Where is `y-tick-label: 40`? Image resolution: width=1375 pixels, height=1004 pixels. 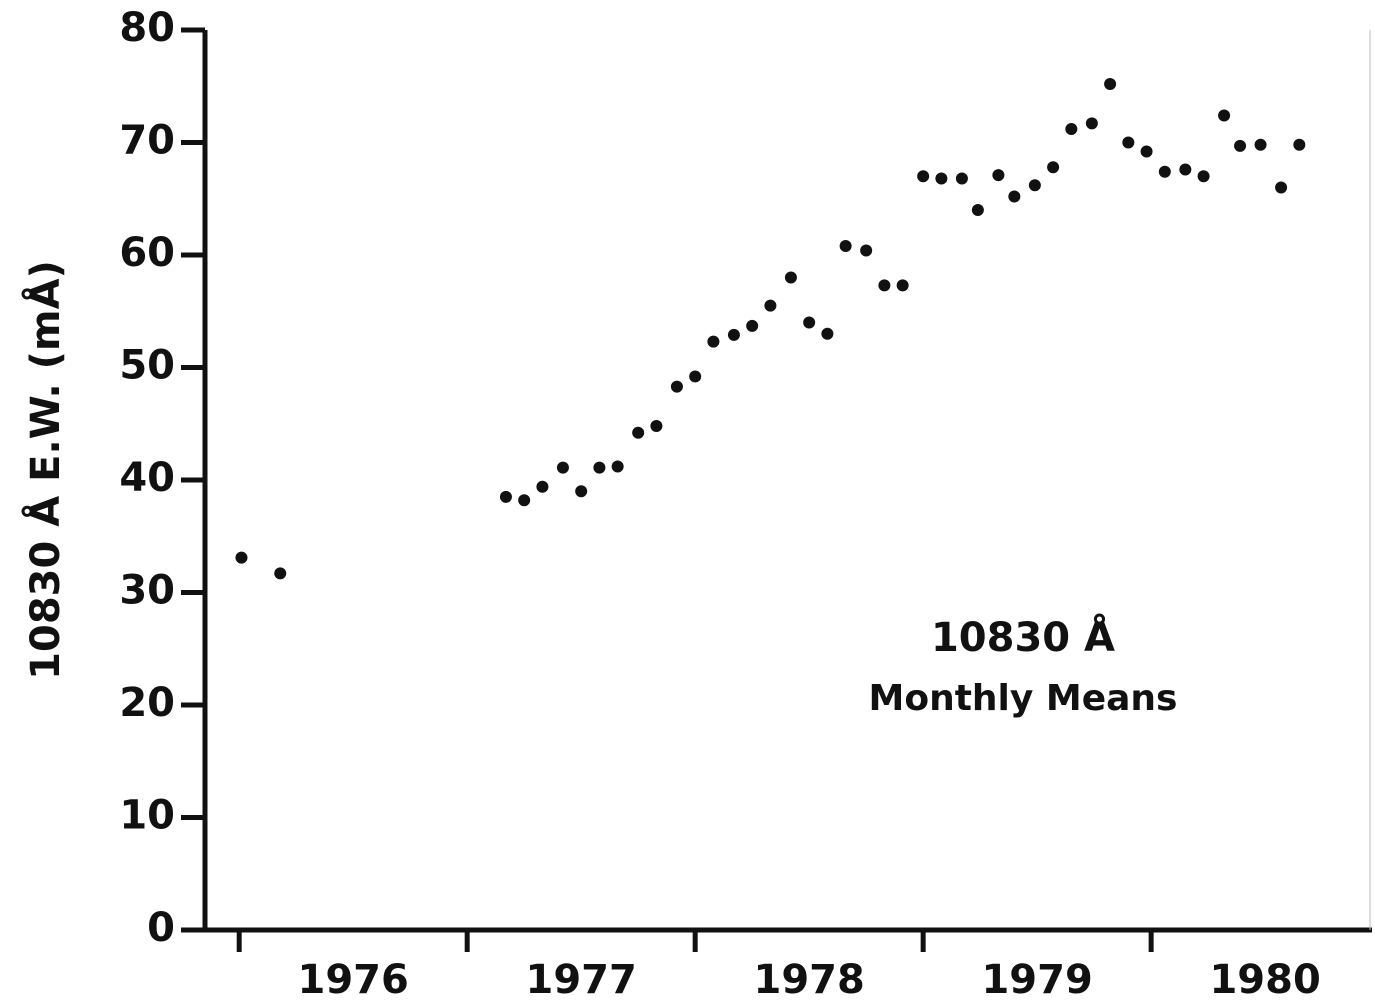 y-tick-label: 40 is located at coordinates (147, 478).